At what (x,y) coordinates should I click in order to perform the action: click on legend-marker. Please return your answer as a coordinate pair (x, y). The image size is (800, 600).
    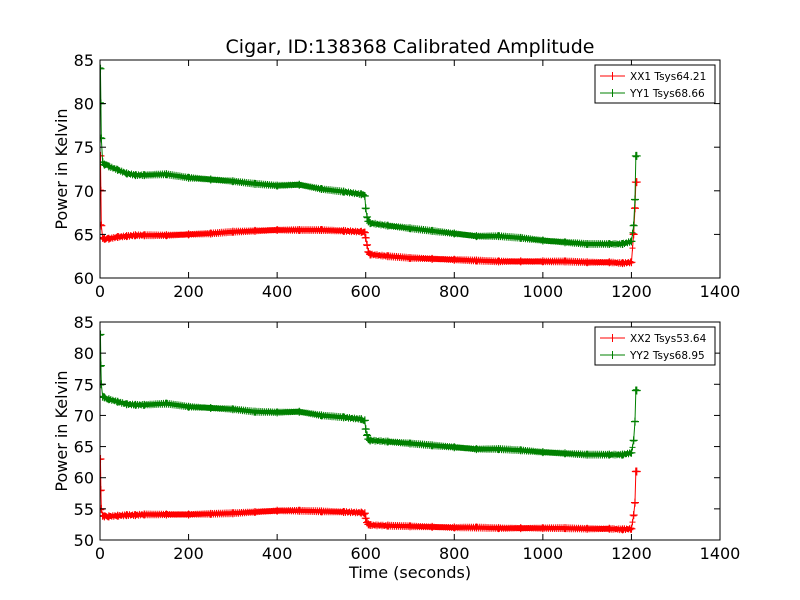
    Looking at the image, I should click on (612, 93).